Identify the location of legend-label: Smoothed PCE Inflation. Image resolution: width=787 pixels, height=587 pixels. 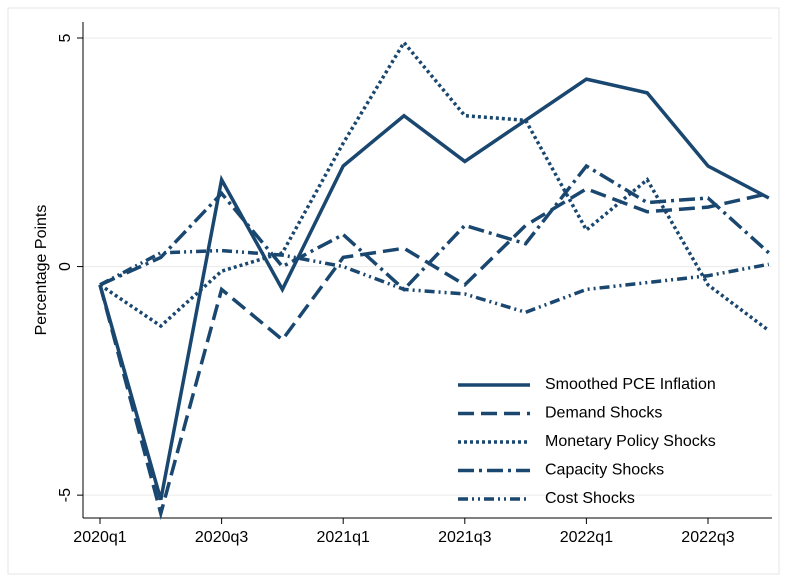
(630, 384).